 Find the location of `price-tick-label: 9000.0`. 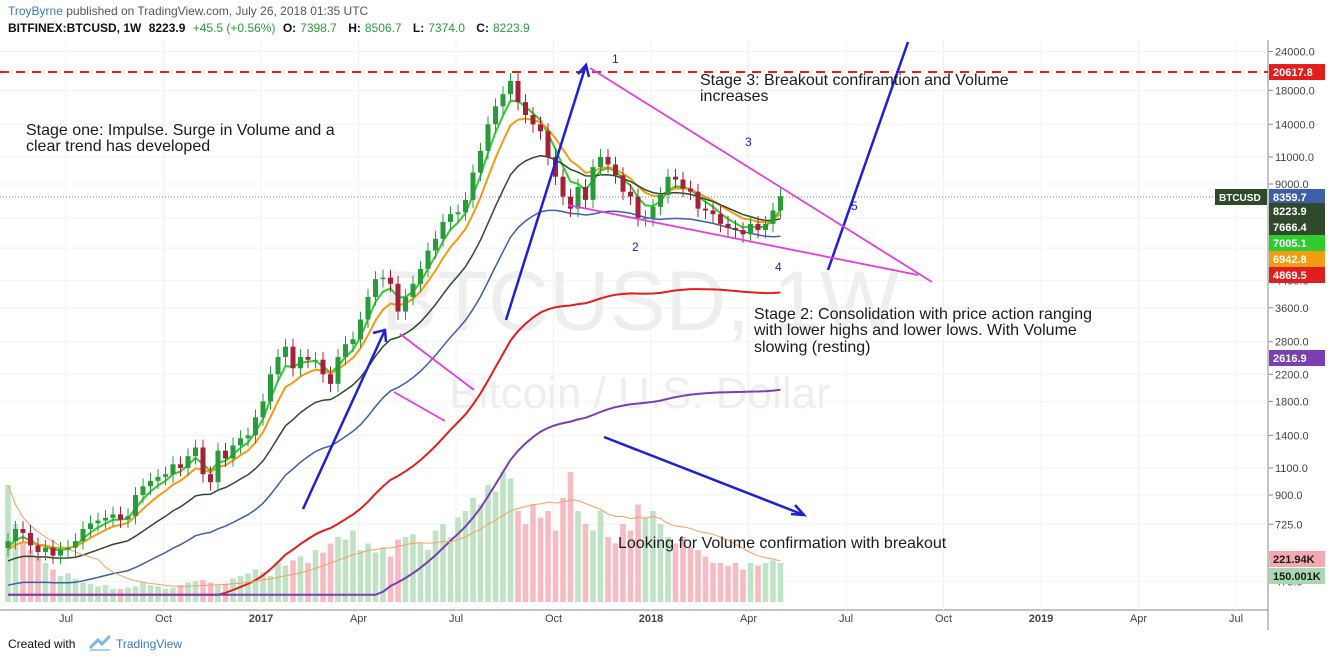

price-tick-label: 9000.0 is located at coordinates (1292, 185).